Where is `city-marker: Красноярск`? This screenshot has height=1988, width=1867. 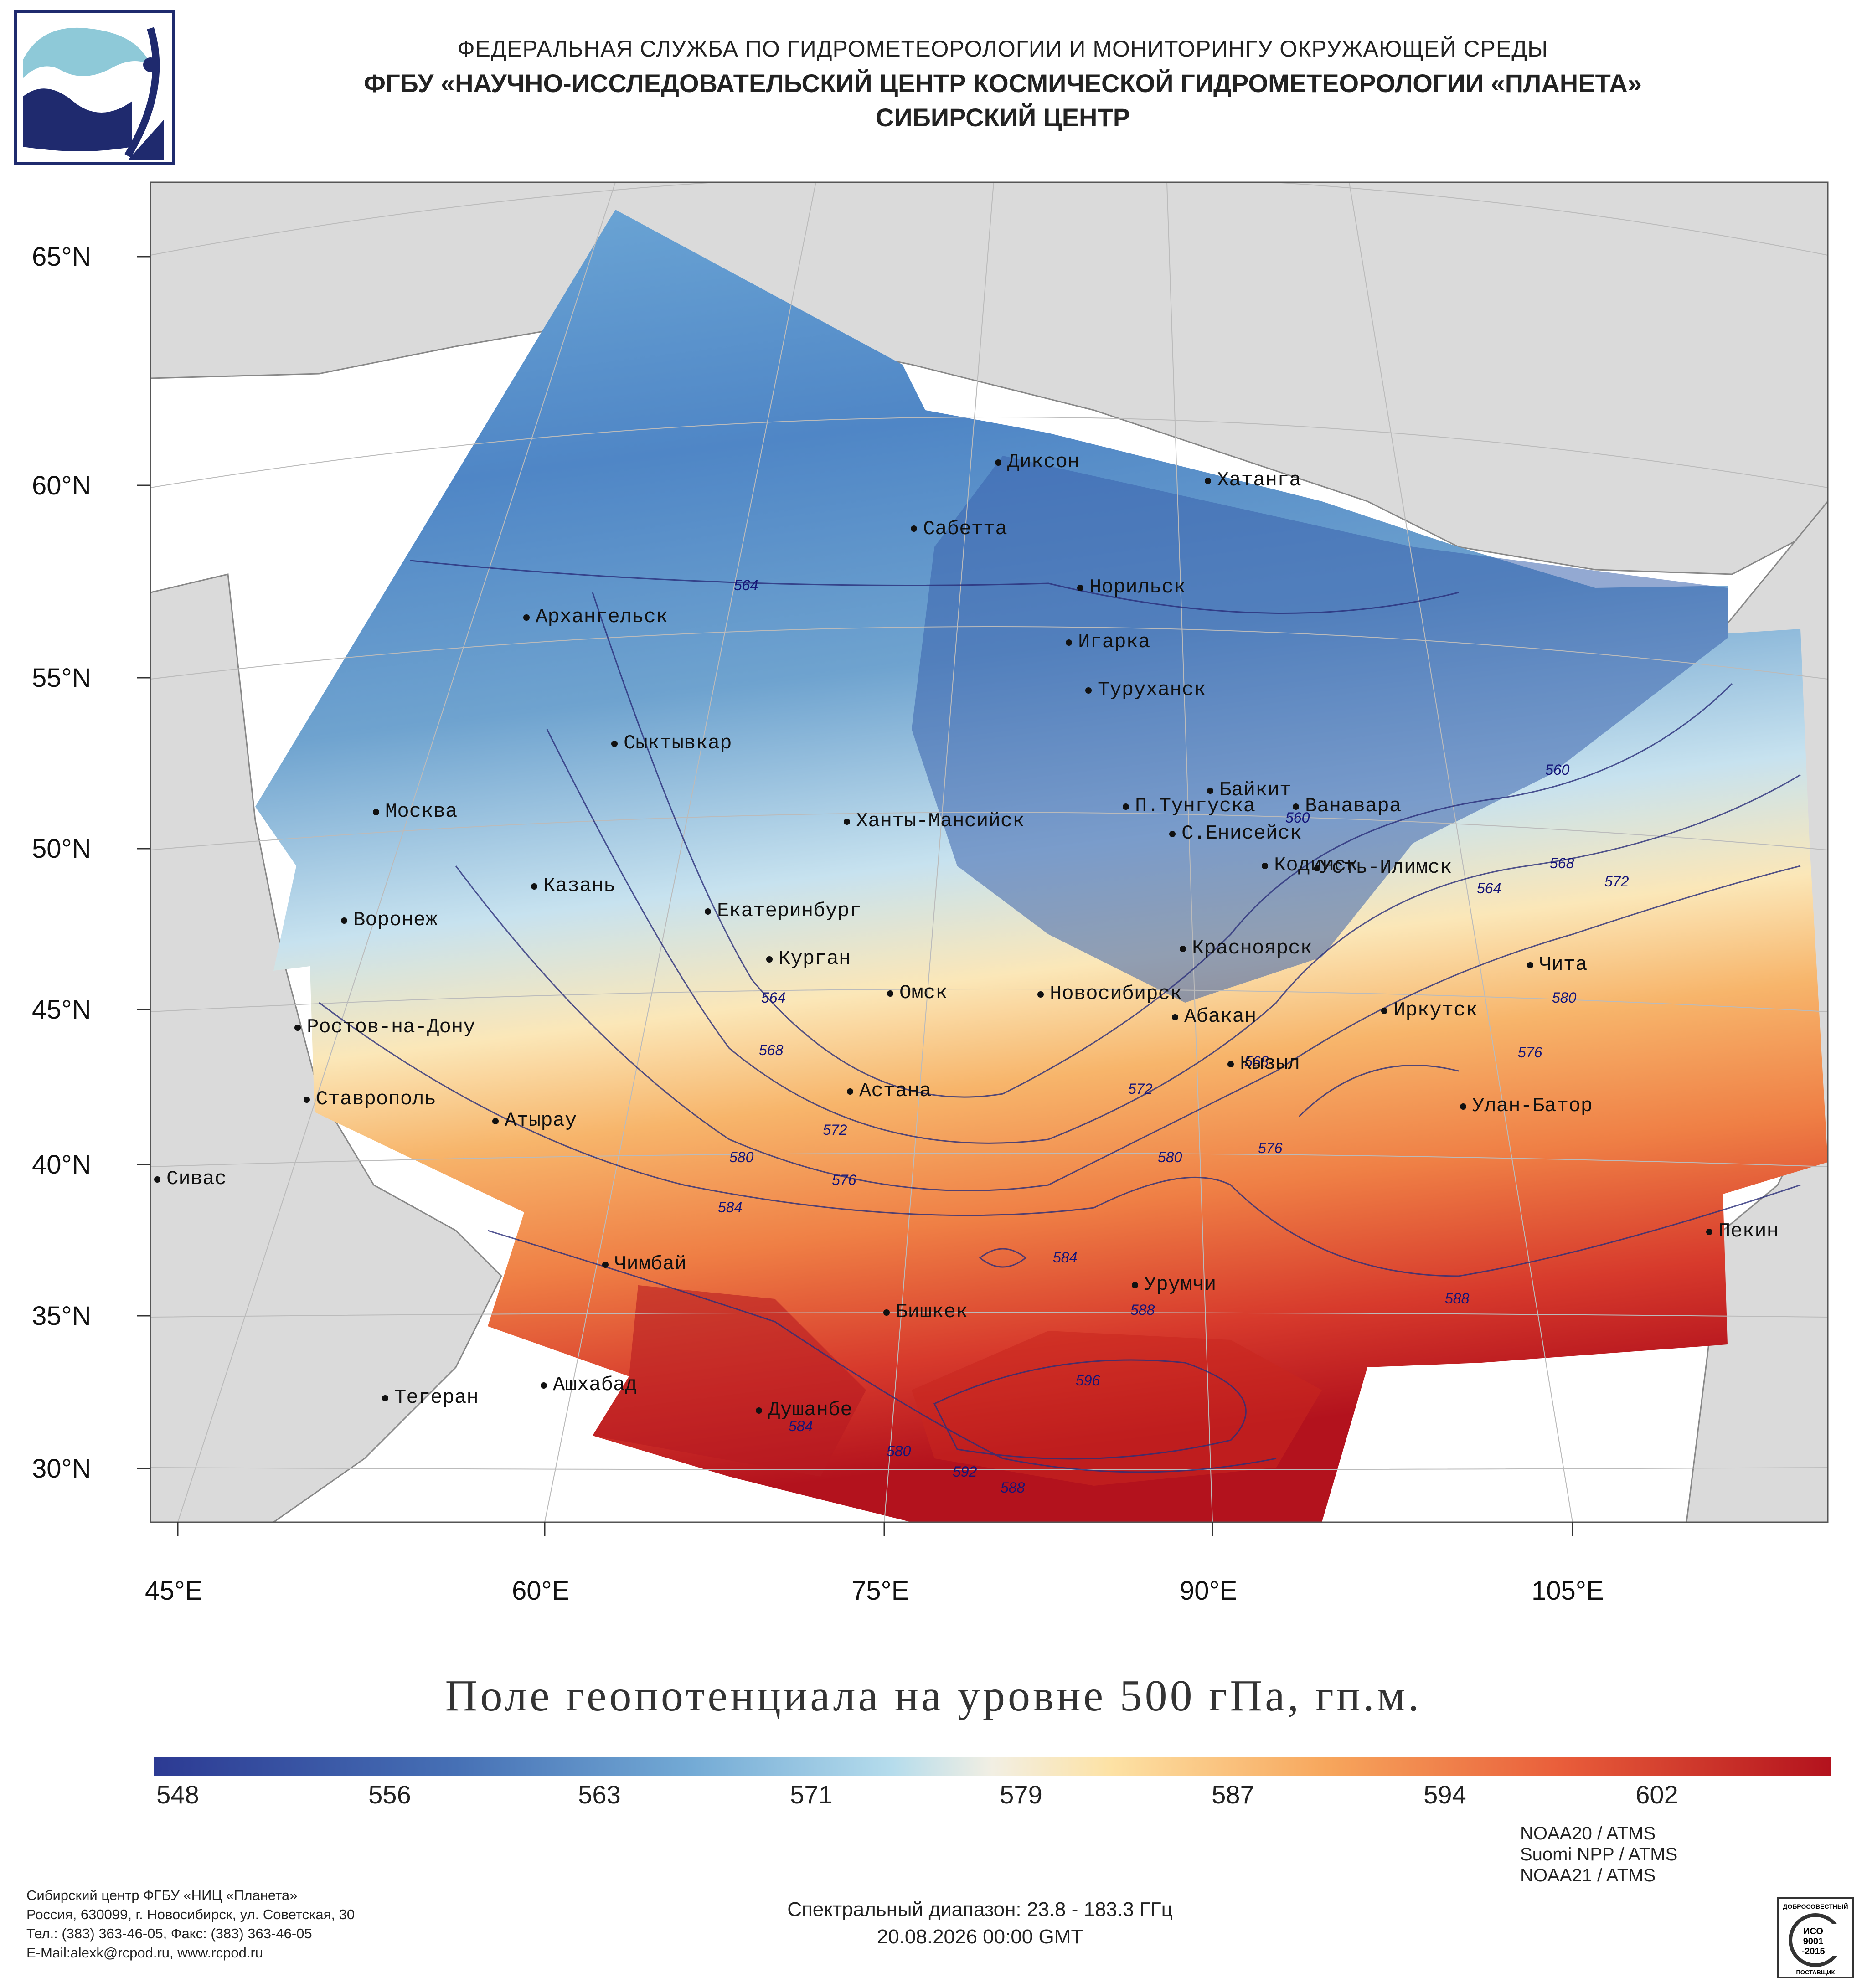 city-marker: Красноярск is located at coordinates (1246, 949).